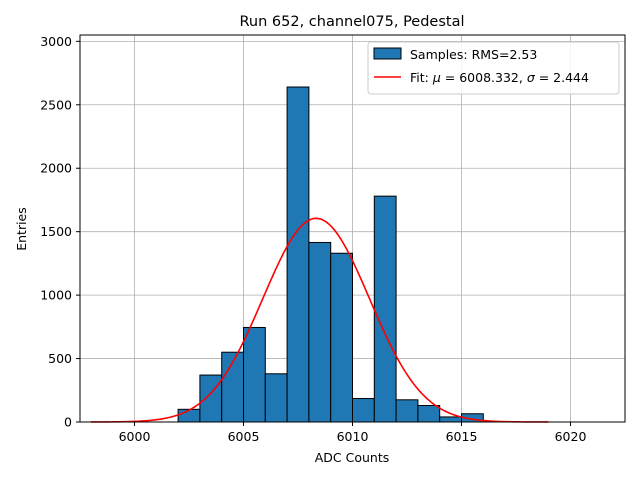 The width and height of the screenshot is (640, 480). Describe the element at coordinates (68, 422) in the screenshot. I see `y-tick-label: 0` at that location.